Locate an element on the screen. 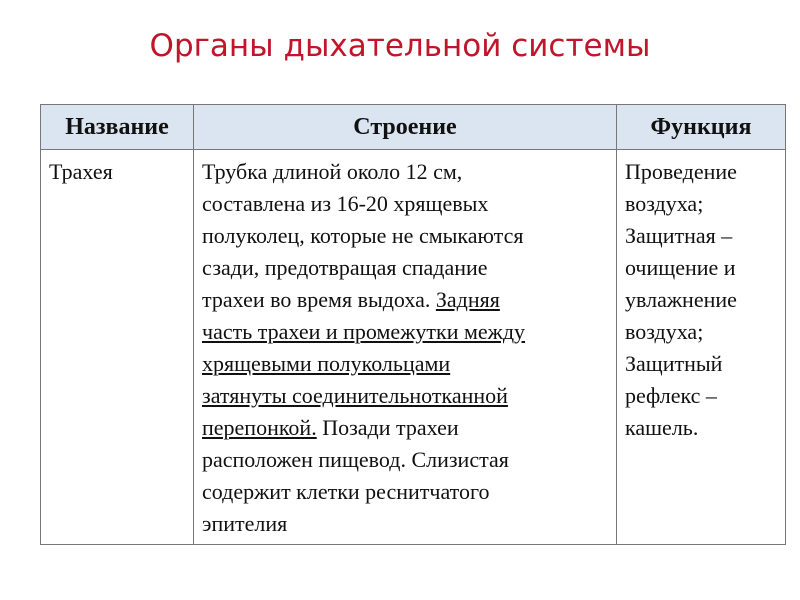  text-line: содержит клетки реснитчатого is located at coordinates (346, 491).